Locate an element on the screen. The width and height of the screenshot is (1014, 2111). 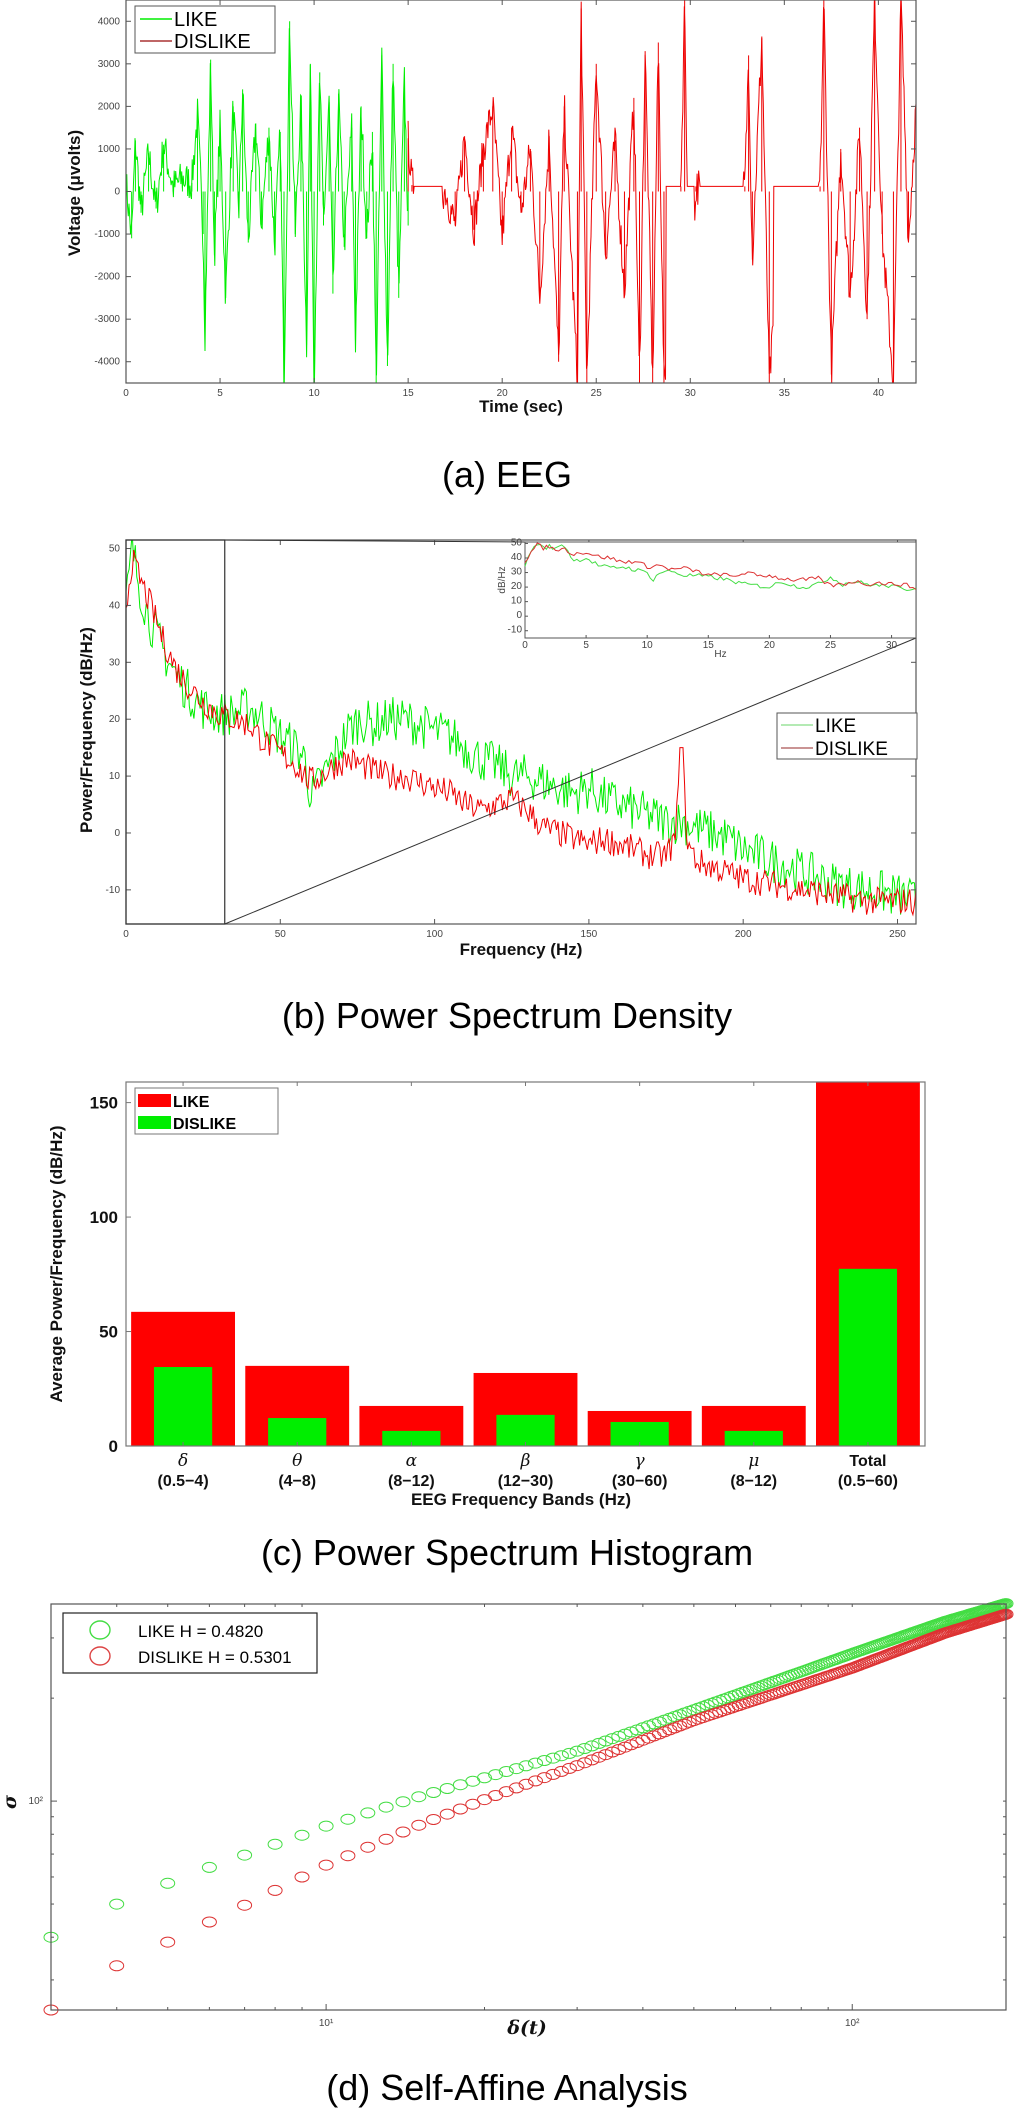
histogram-bars is located at coordinates (525, 1264).